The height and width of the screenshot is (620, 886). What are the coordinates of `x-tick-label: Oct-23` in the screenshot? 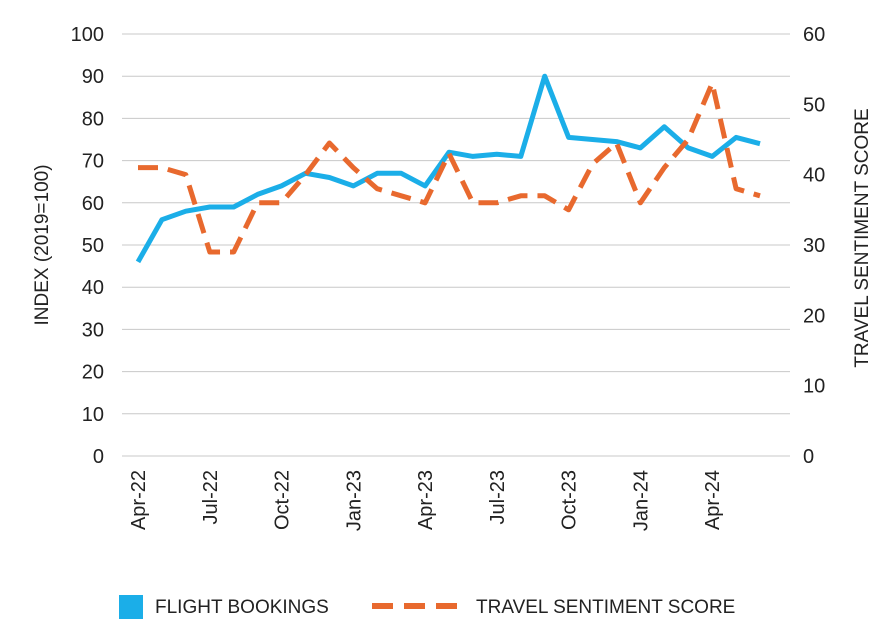 It's located at (570, 500).